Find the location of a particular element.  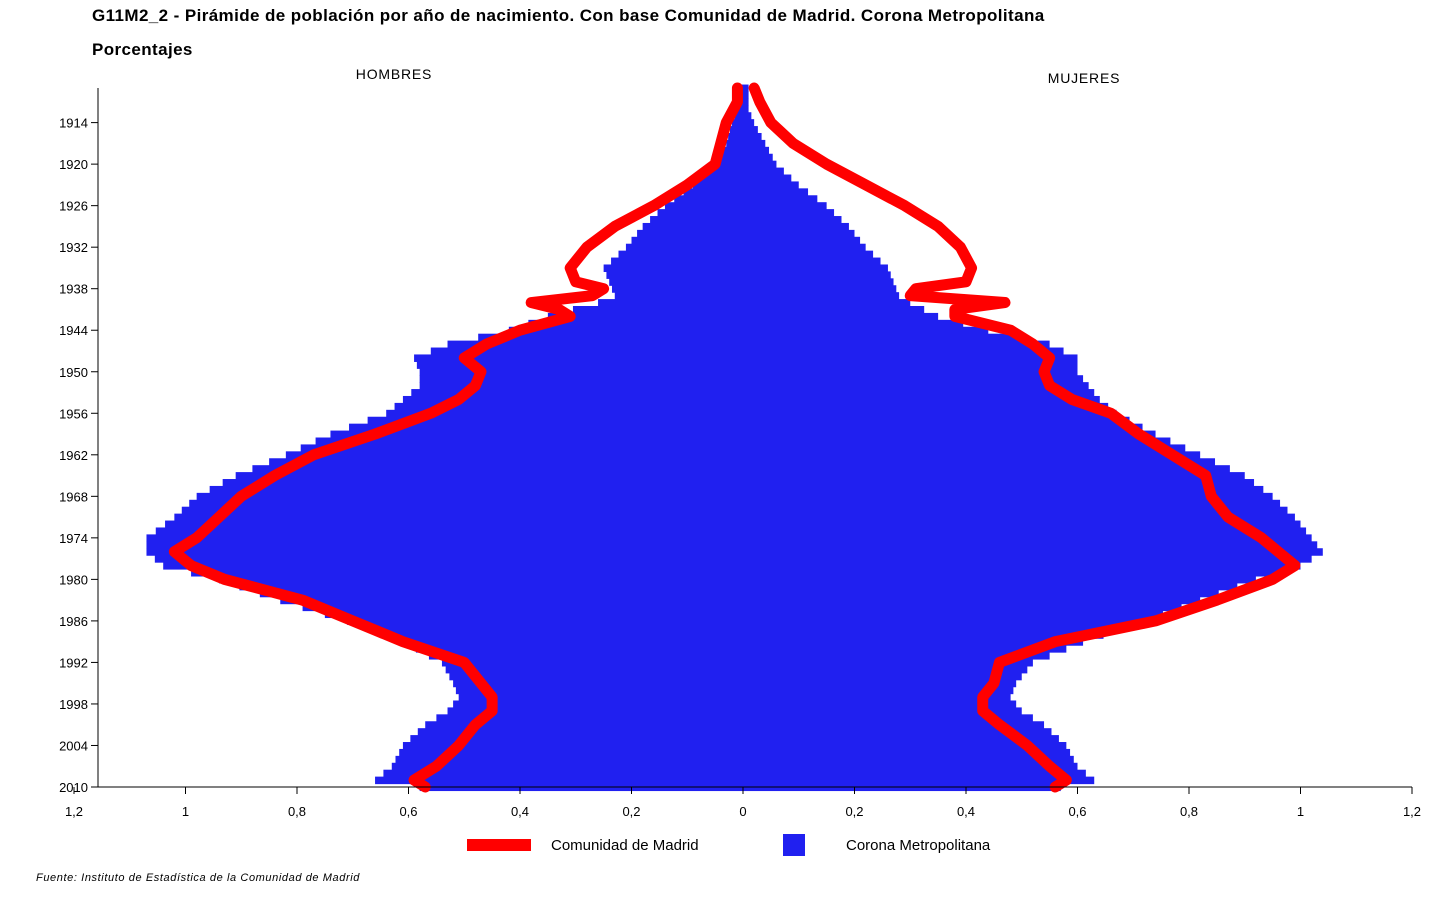

bar-men-1987 is located at coordinates (554, 628).